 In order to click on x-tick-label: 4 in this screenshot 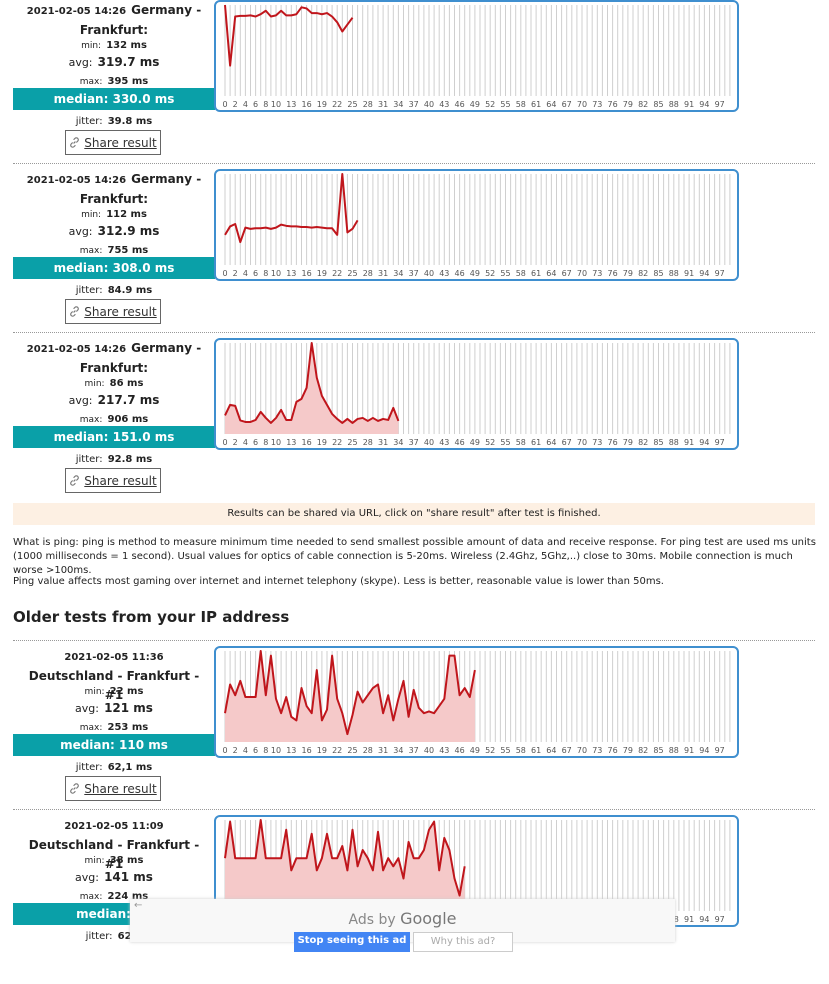, I will do `click(245, 104)`.